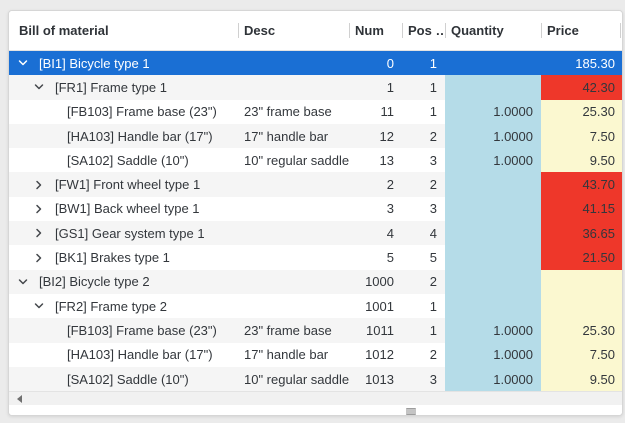 This screenshot has width=625, height=423. What do you see at coordinates (140, 136) in the screenshot?
I see `bom-item-label: [HA103] Handle bar (17")` at bounding box center [140, 136].